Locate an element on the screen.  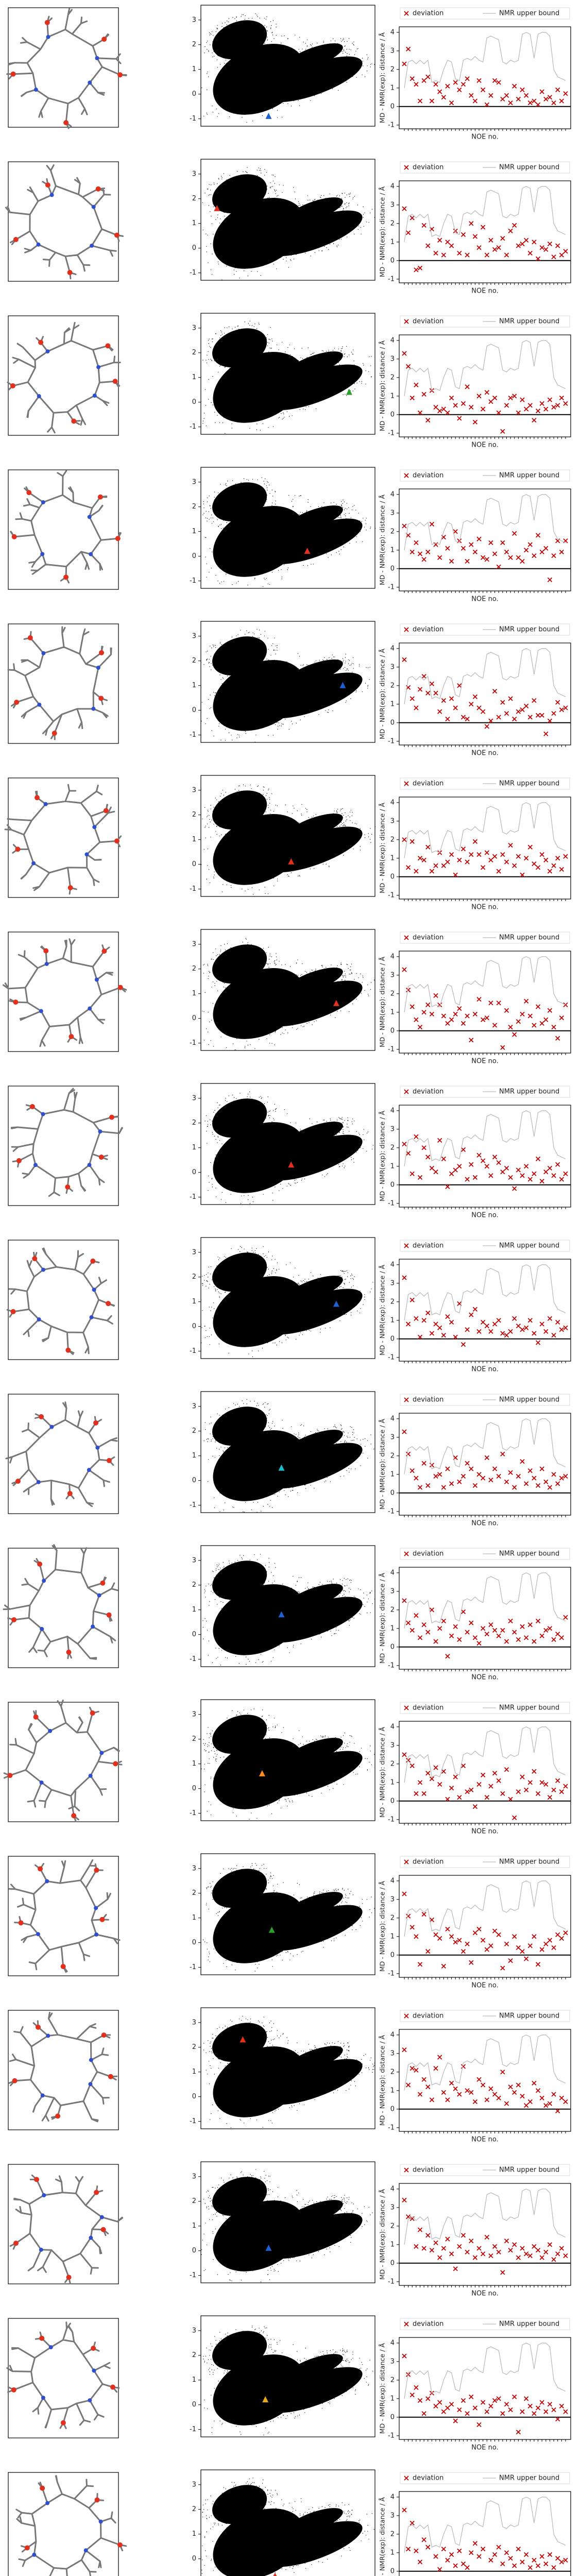
density-cloud-dots is located at coordinates (288, 223).